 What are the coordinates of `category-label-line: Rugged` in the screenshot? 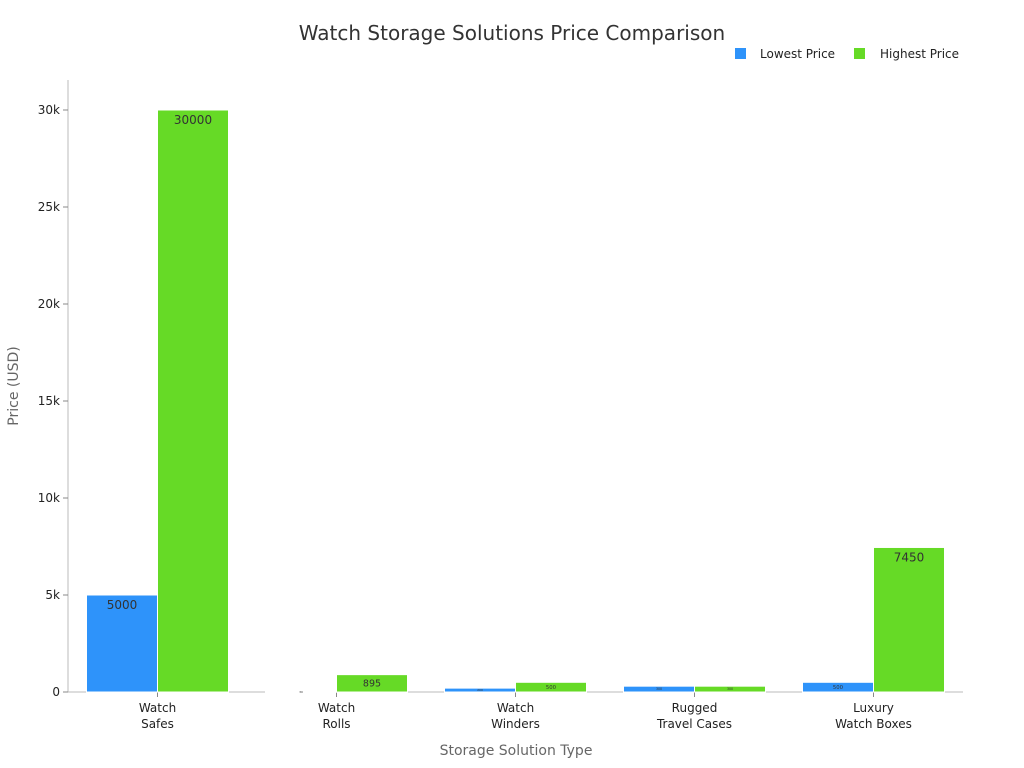 It's located at (695, 708).